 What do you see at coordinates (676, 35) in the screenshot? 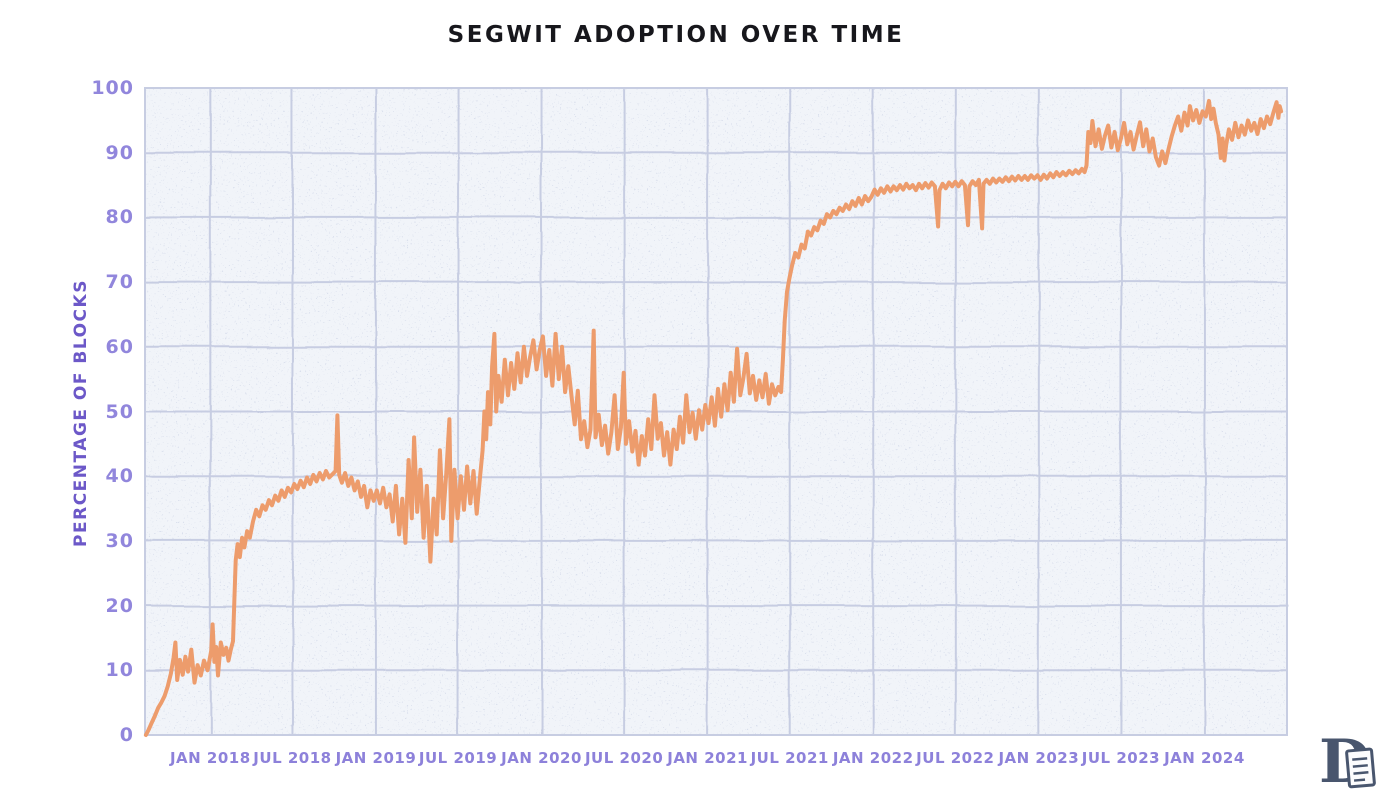
I see `chart-title: SegWit adoption over time` at bounding box center [676, 35].